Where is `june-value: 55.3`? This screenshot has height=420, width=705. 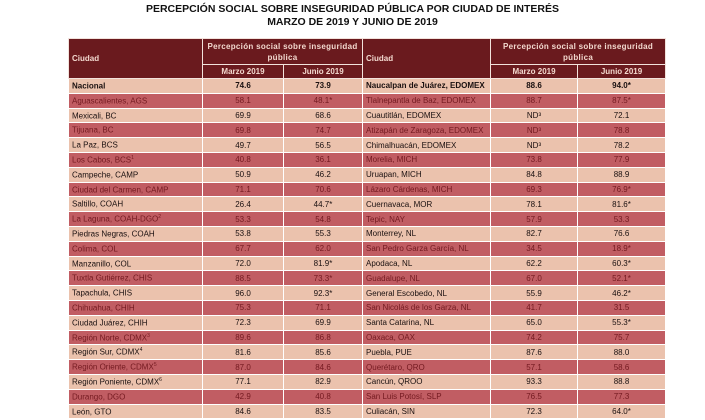
june-value: 55.3 is located at coordinates (323, 234).